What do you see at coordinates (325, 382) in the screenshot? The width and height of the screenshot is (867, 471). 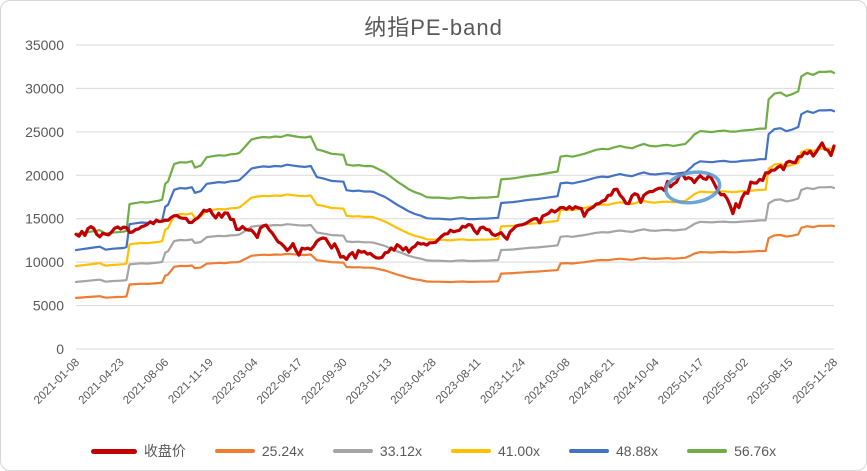 I see `x-tick-label: 2022-09-30` at bounding box center [325, 382].